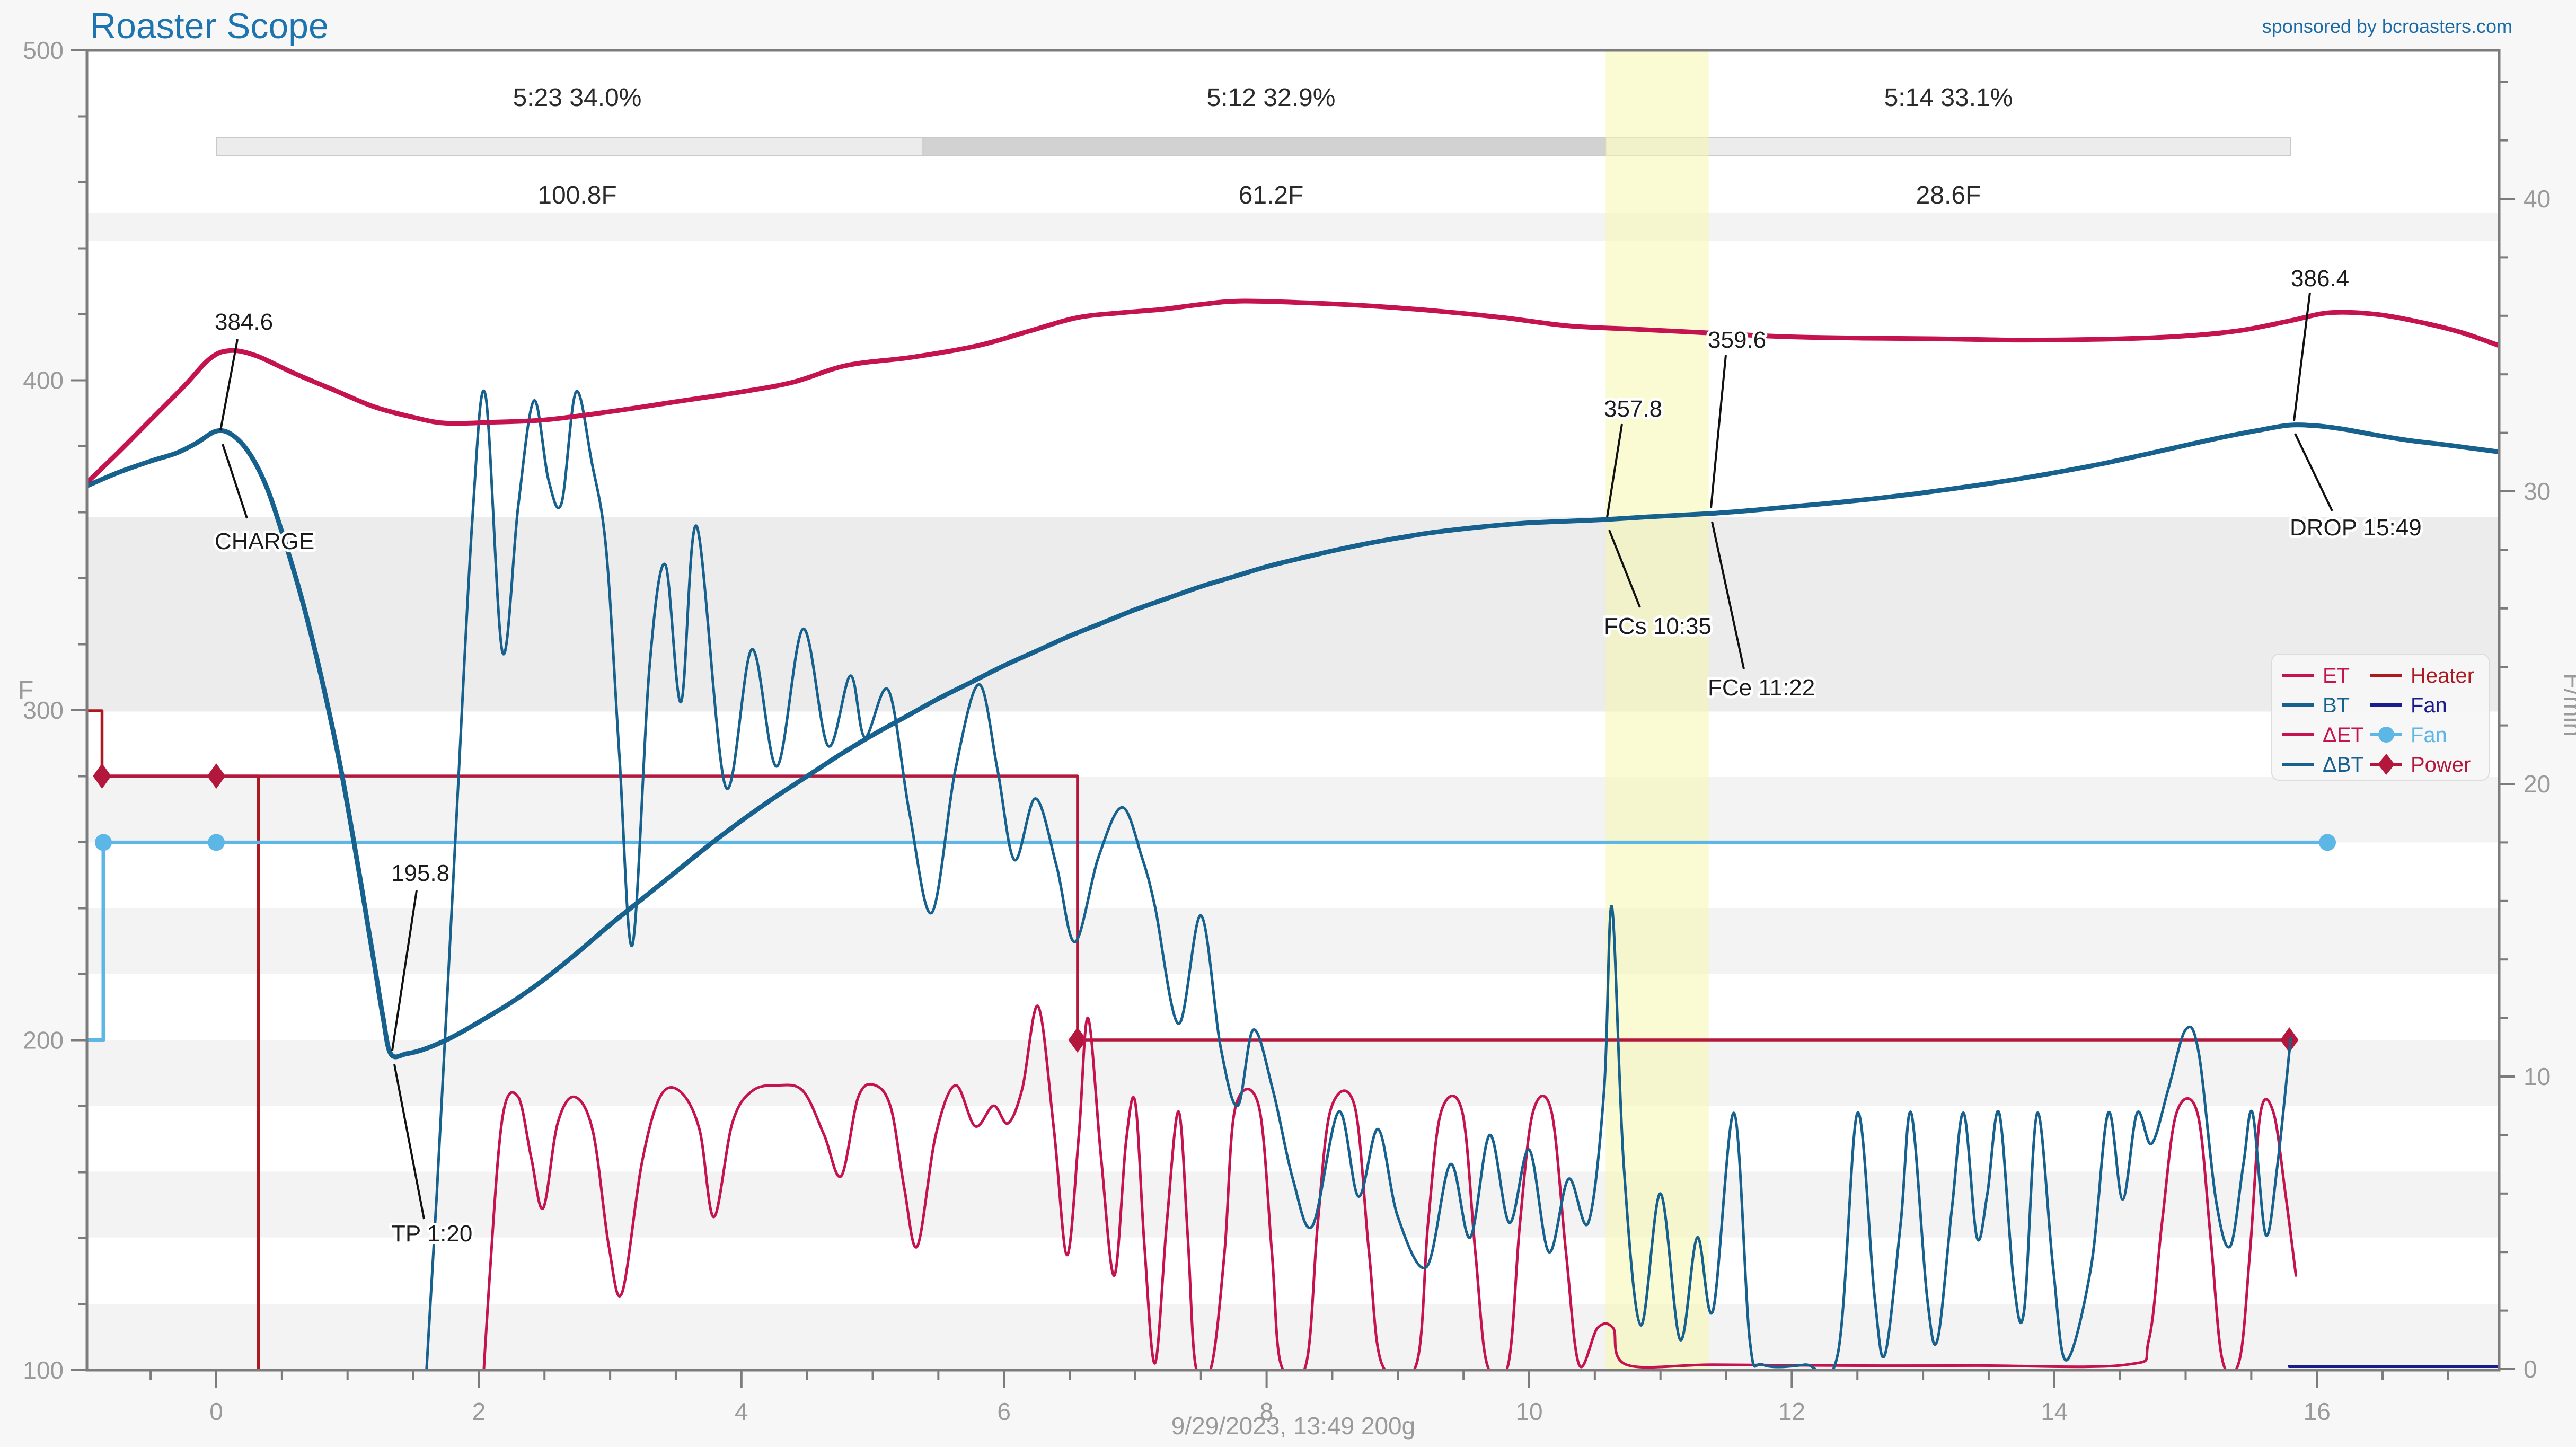 This screenshot has width=2576, height=1447. I want to click on phase2-temp-delta: 61.2F, so click(1271, 195).